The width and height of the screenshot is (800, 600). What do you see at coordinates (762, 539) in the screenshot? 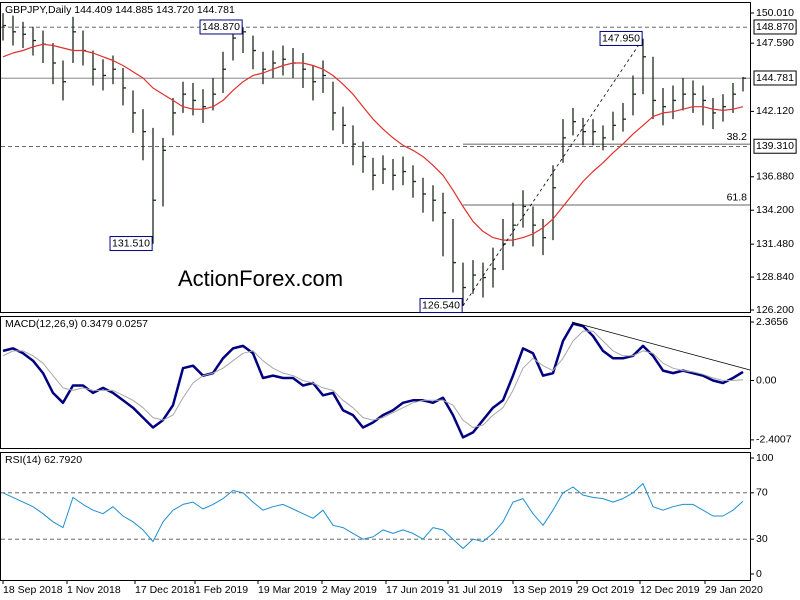
I see `y-tick-label: 30` at bounding box center [762, 539].